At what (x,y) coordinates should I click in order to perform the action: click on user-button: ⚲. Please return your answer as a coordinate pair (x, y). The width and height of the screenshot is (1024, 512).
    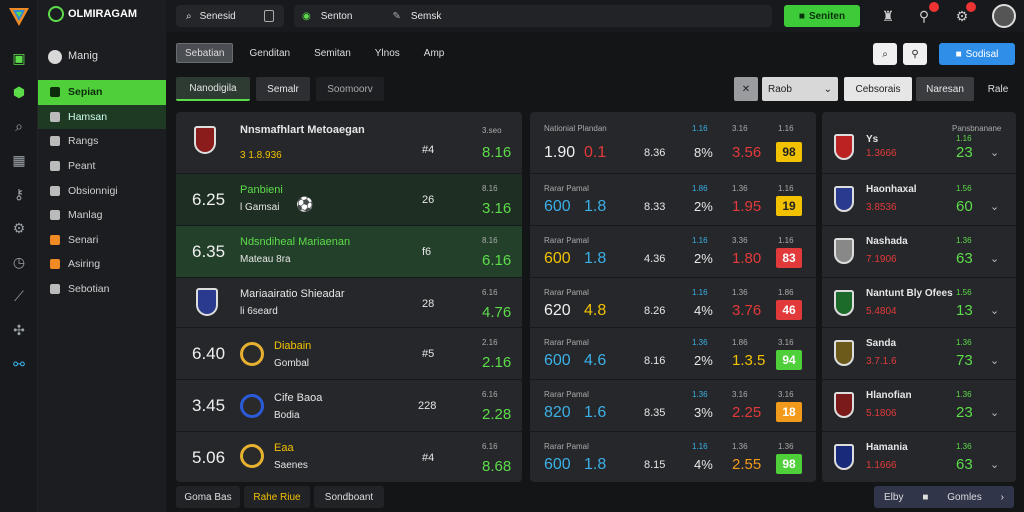
    Looking at the image, I should click on (915, 54).